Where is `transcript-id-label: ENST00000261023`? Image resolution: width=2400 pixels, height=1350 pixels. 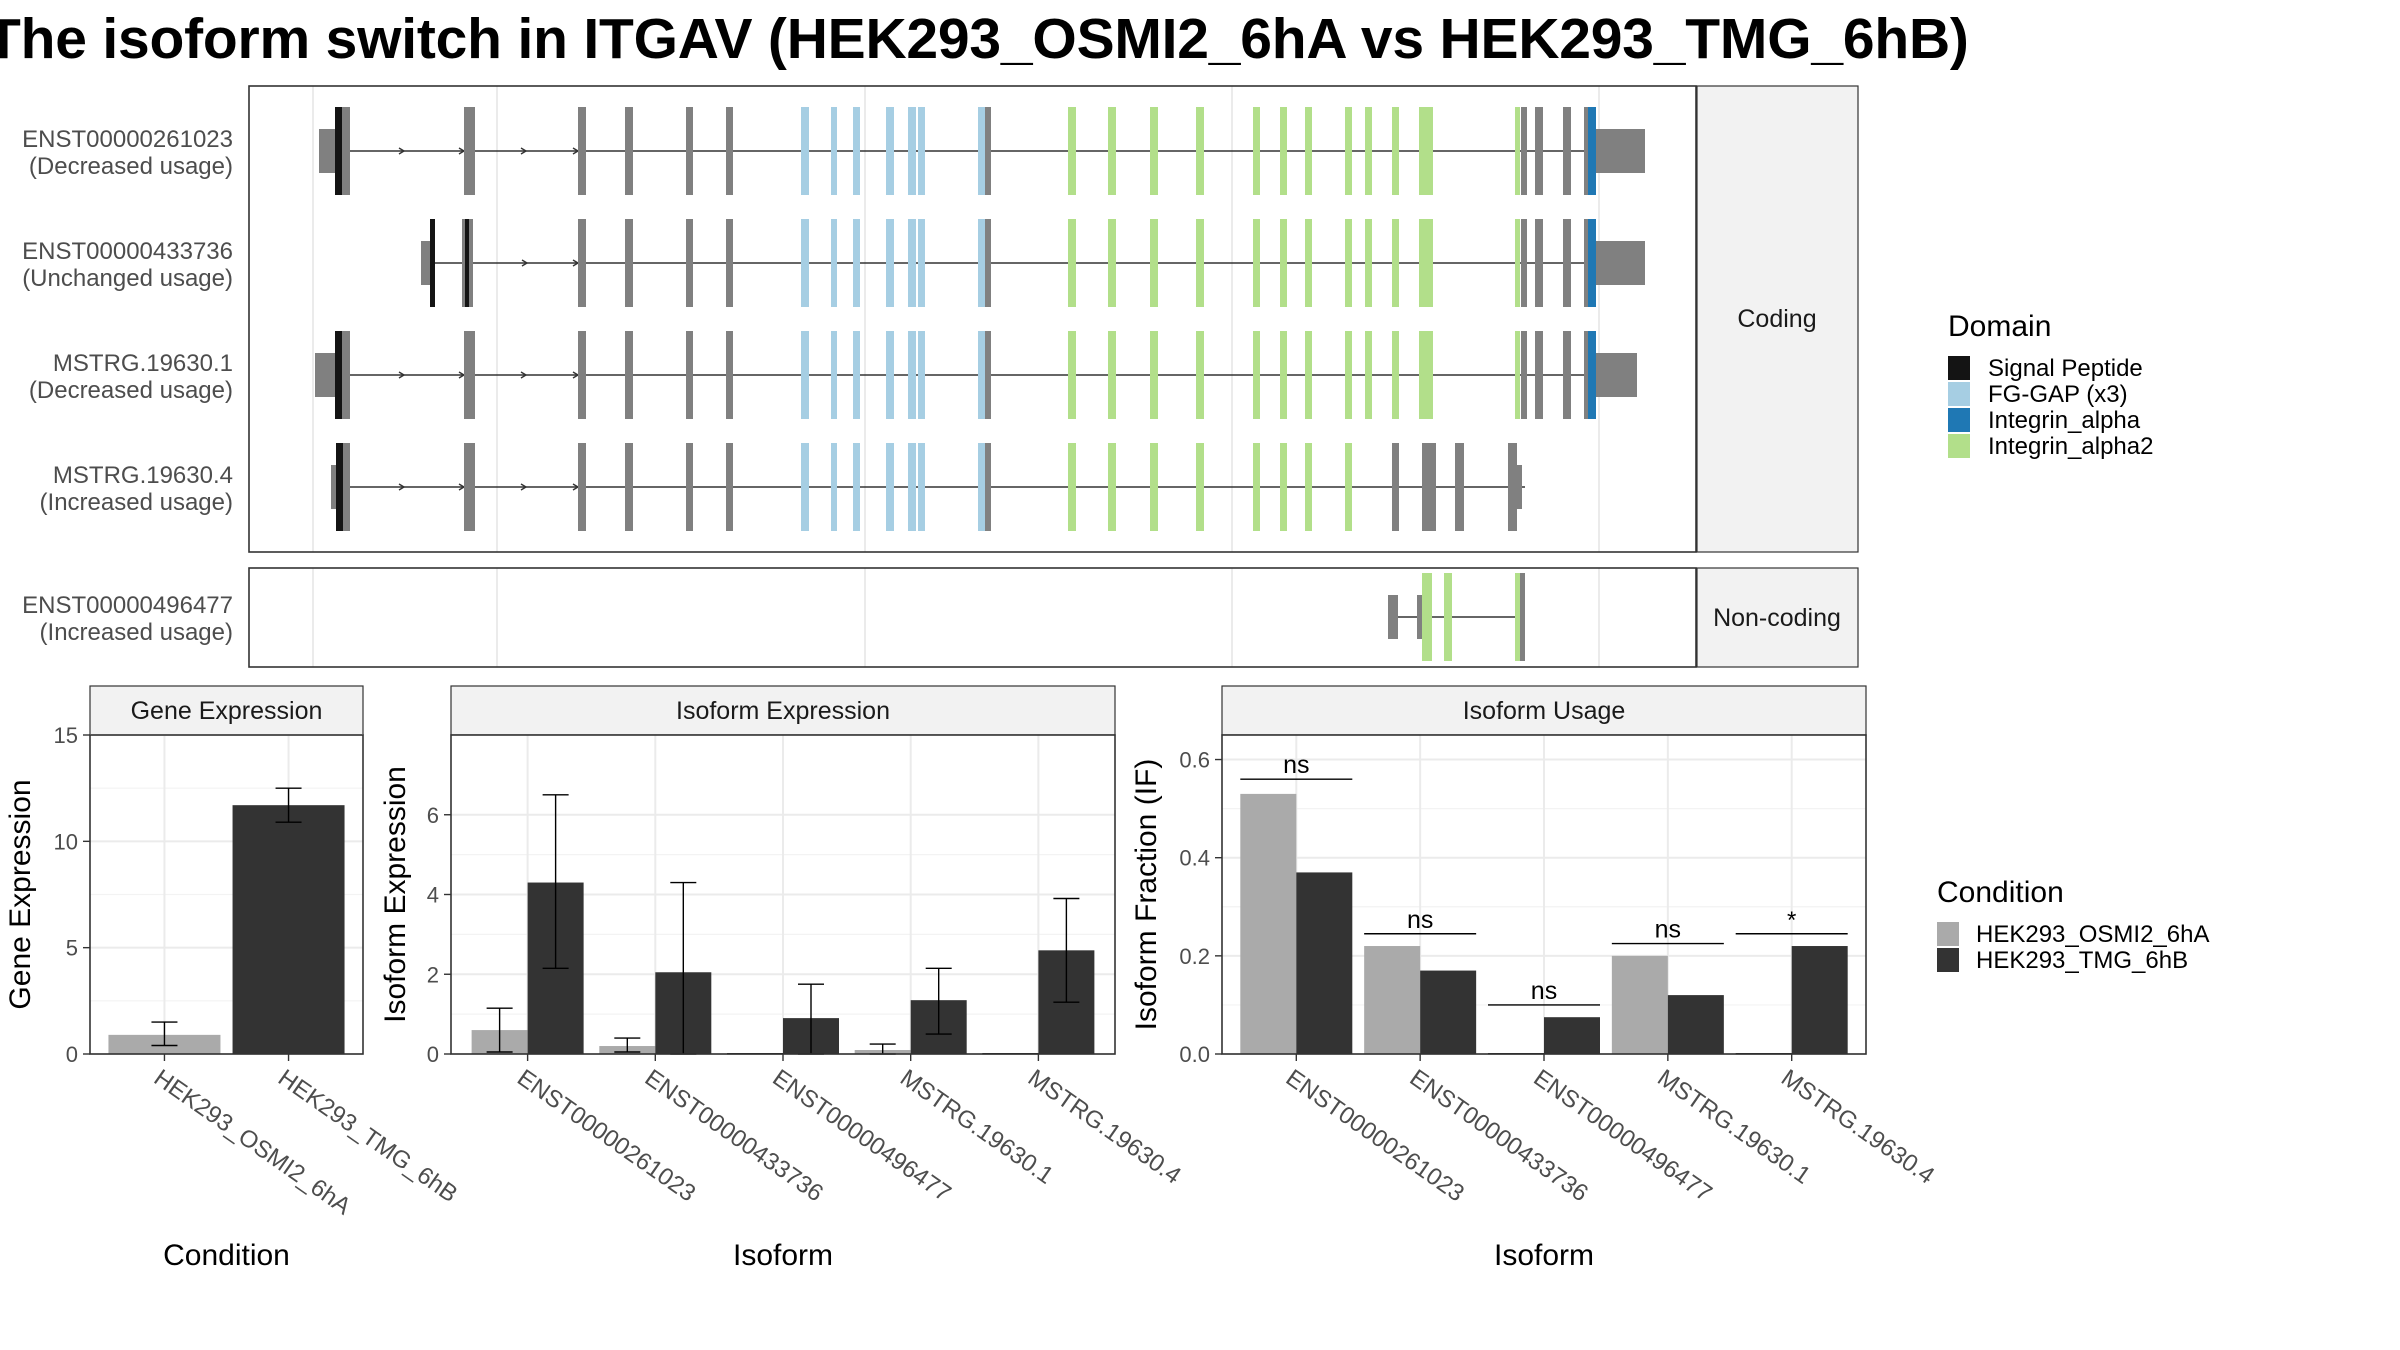 transcript-id-label: ENST00000261023 is located at coordinates (127, 139).